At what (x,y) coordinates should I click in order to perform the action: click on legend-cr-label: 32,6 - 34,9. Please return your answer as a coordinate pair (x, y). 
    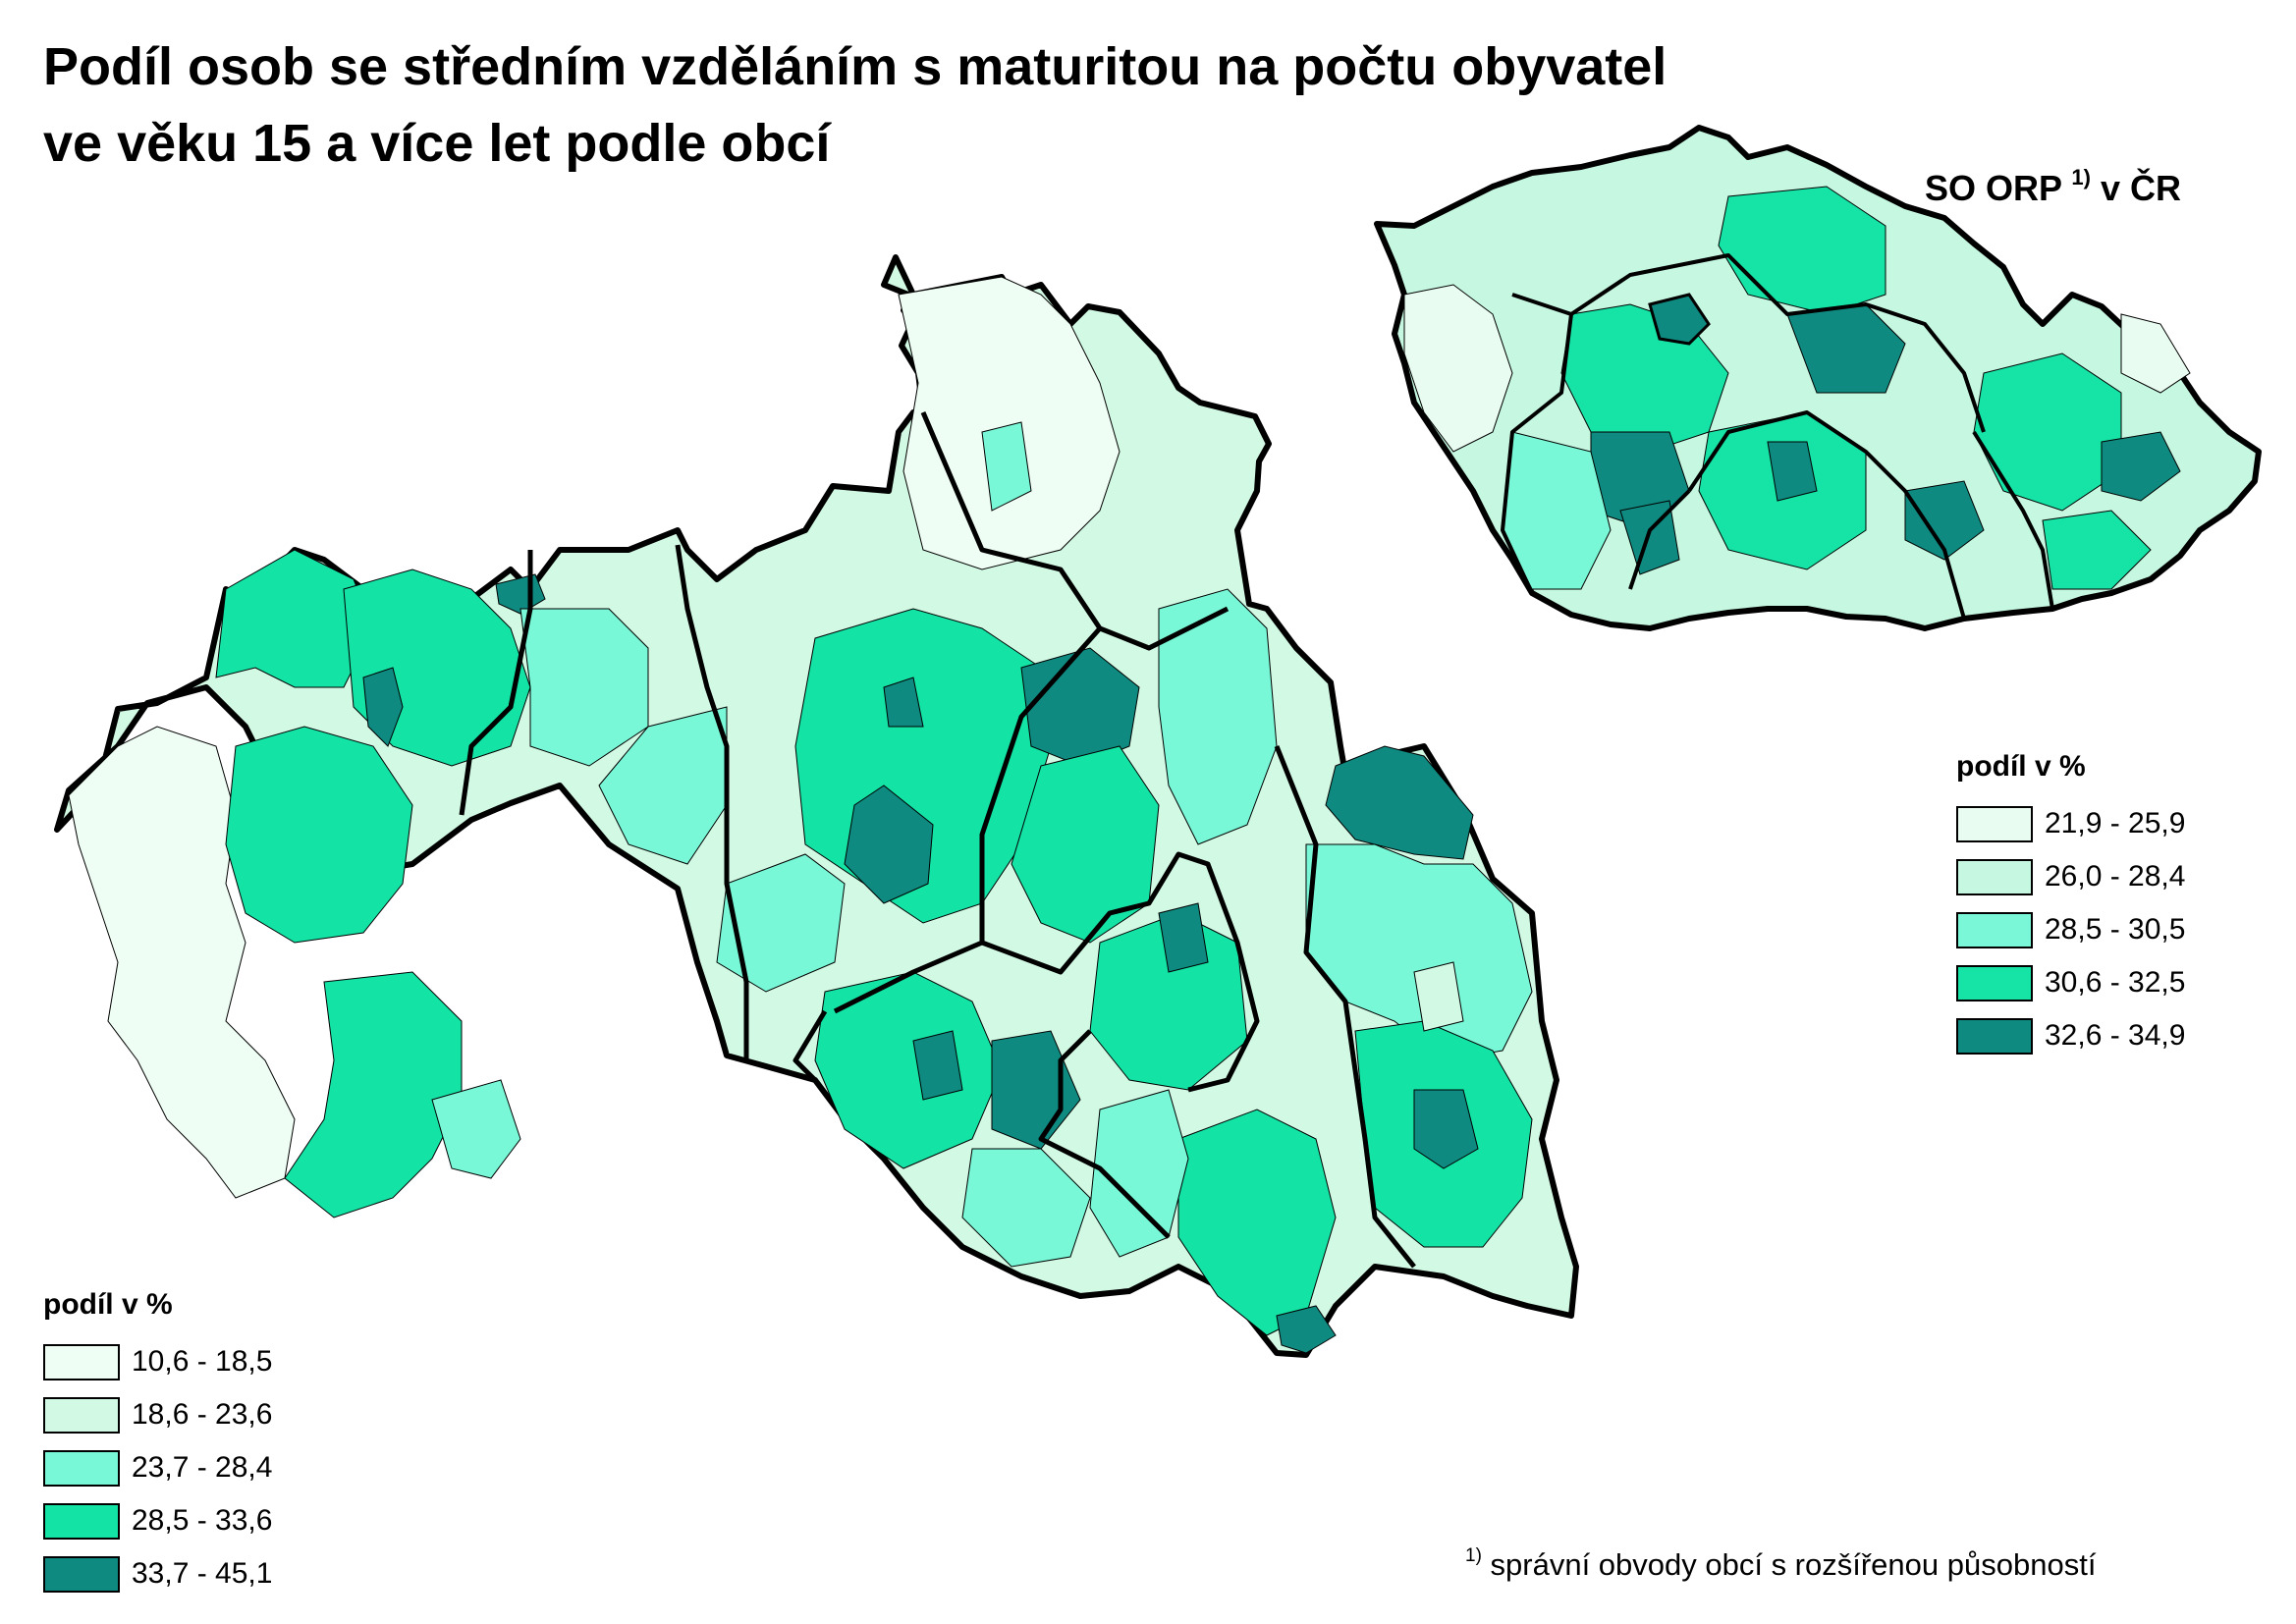
    Looking at the image, I should click on (2115, 1035).